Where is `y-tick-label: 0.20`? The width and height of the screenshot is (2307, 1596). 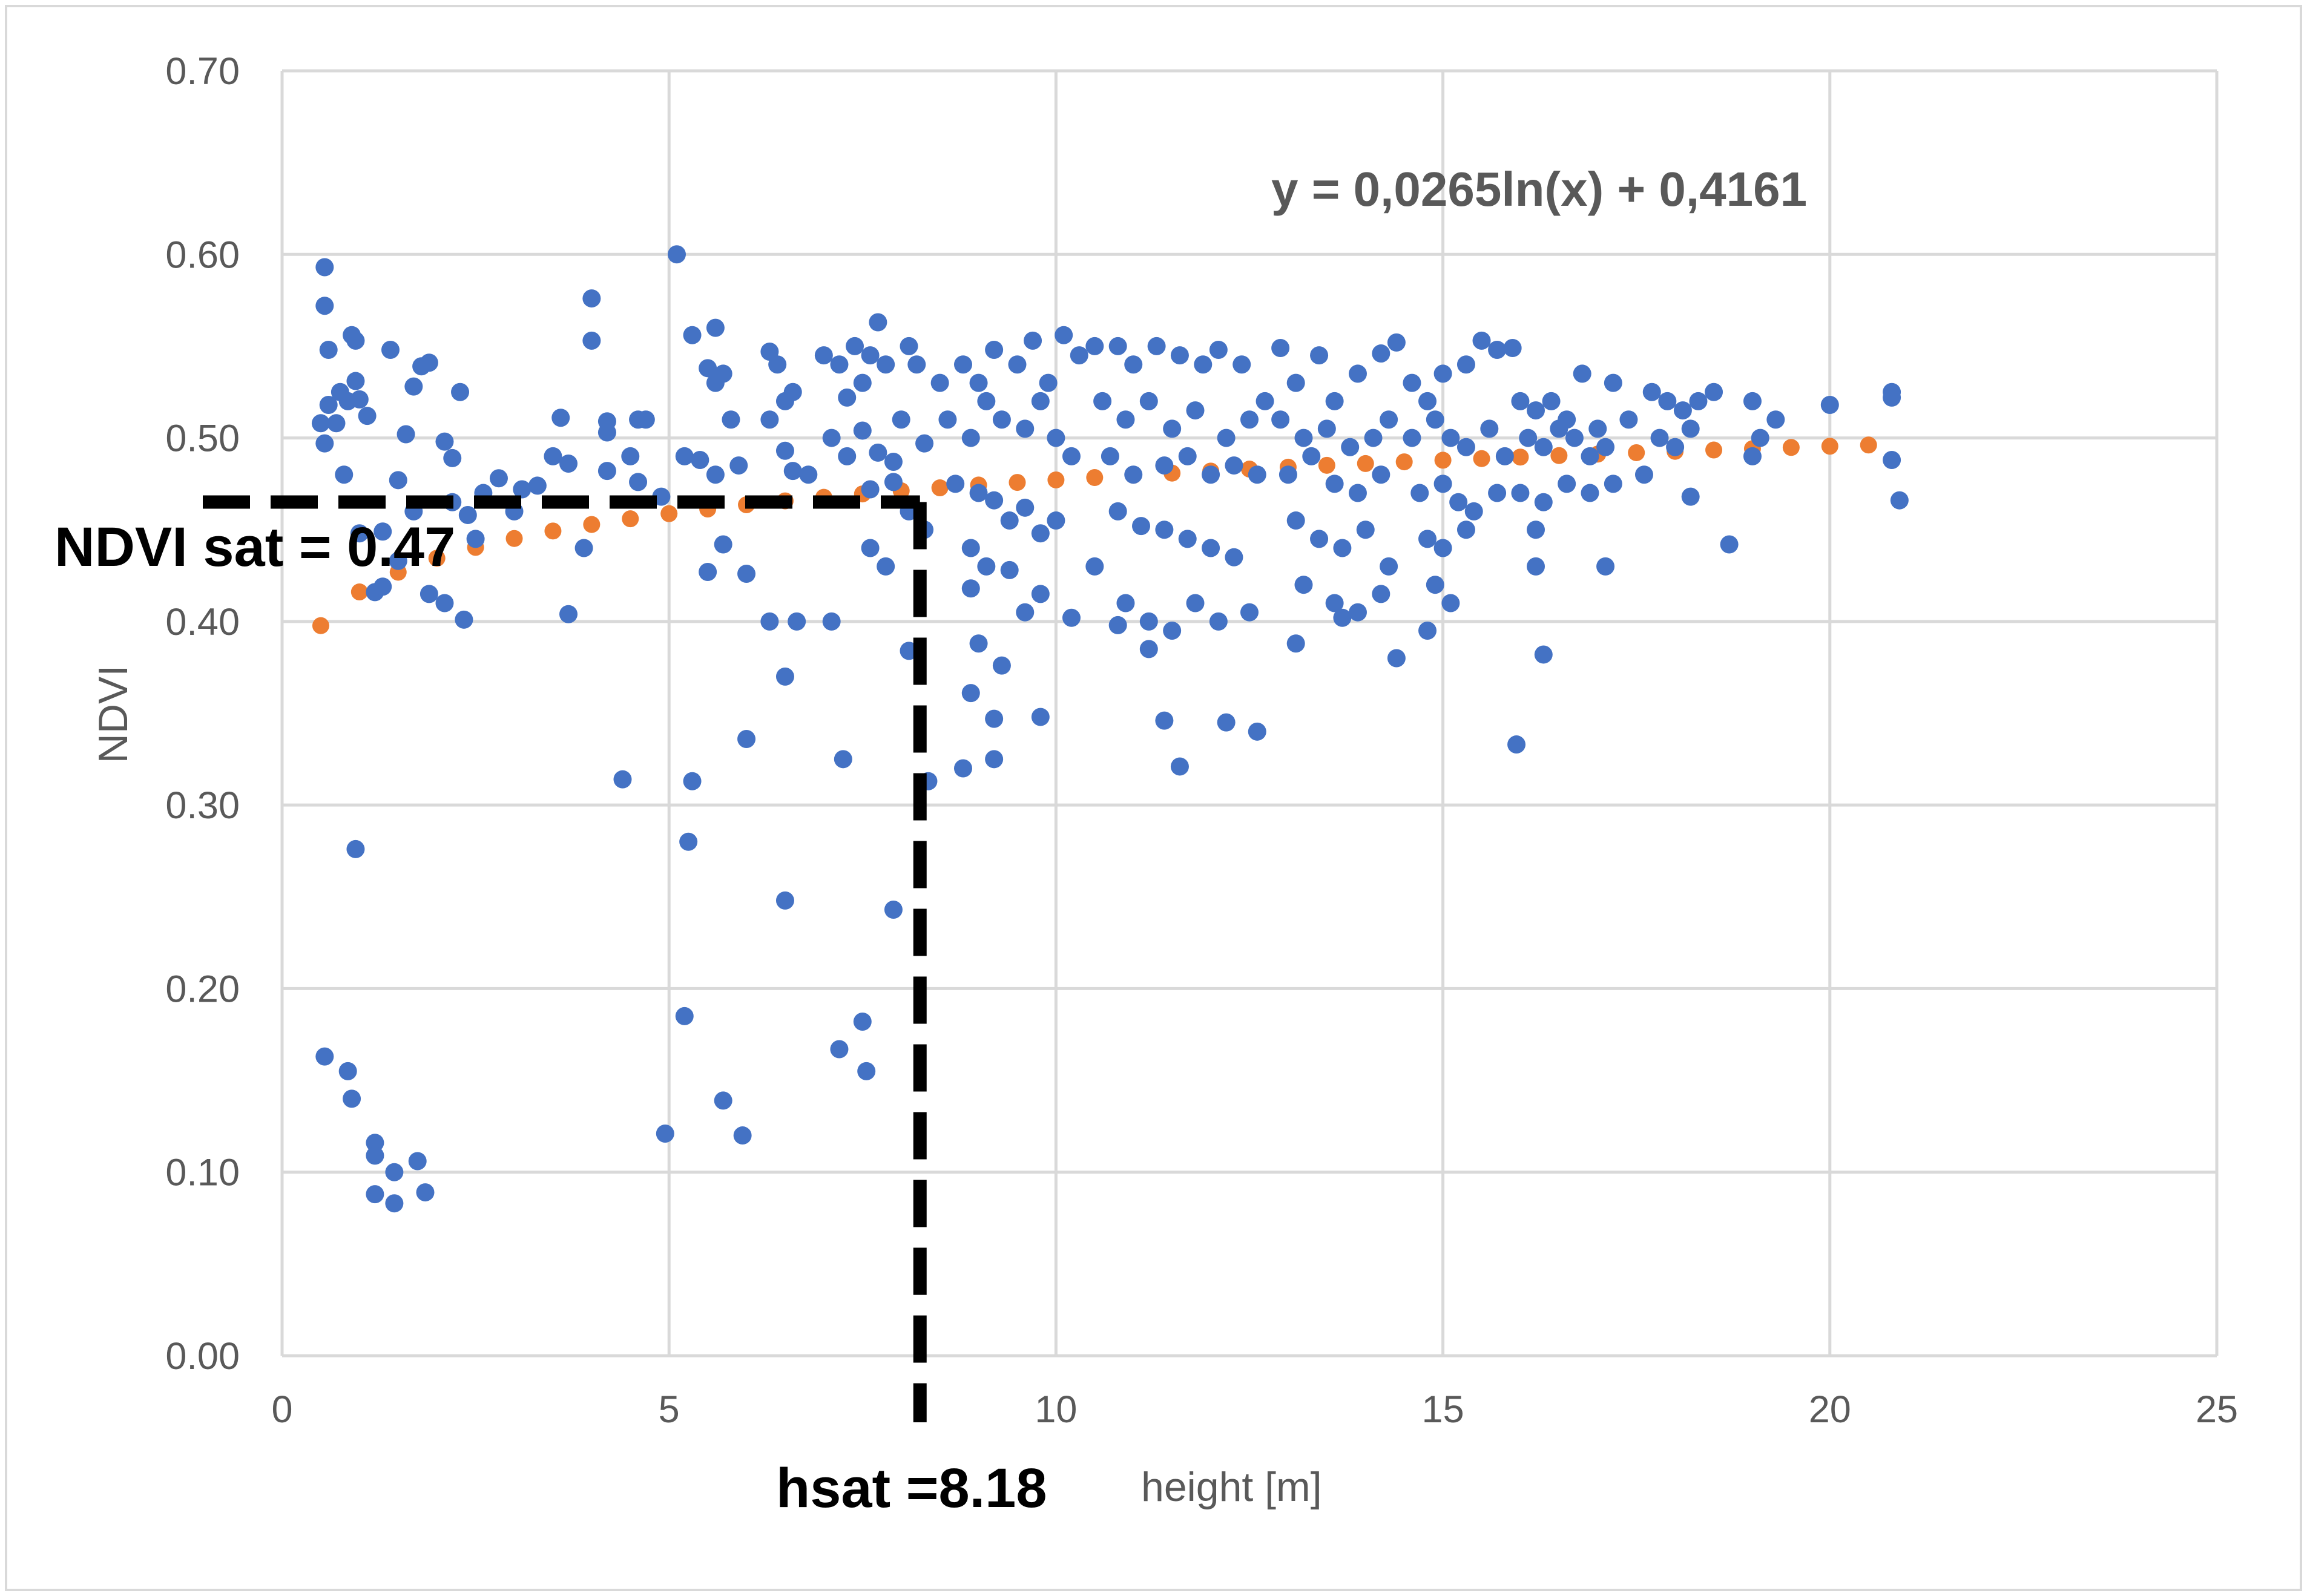 y-tick-label: 0.20 is located at coordinates (202, 989).